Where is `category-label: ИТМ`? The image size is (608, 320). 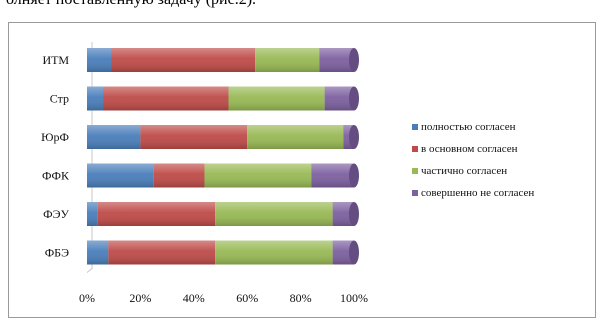
category-label: ИТМ is located at coordinates (55, 60).